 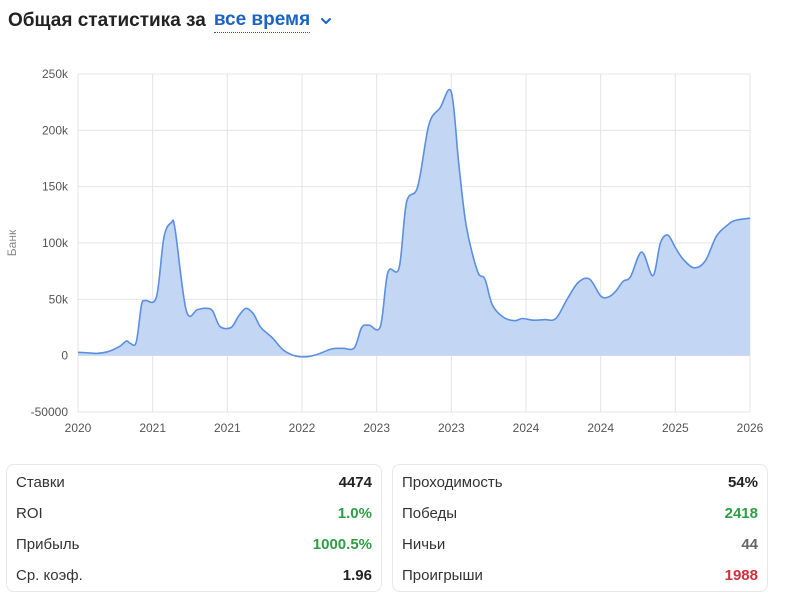 What do you see at coordinates (59, 299) in the screenshot?
I see `y-tick-label: 50k` at bounding box center [59, 299].